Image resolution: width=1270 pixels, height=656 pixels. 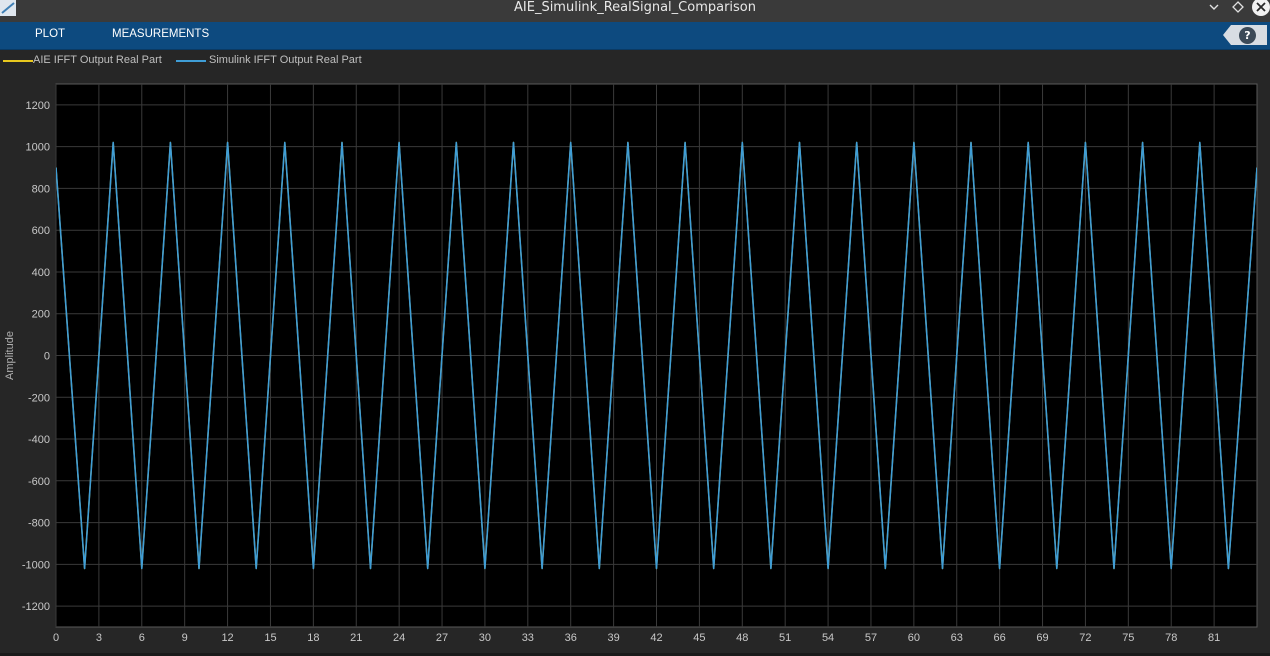 I want to click on y-tick-label: -1200, so click(x=36, y=607).